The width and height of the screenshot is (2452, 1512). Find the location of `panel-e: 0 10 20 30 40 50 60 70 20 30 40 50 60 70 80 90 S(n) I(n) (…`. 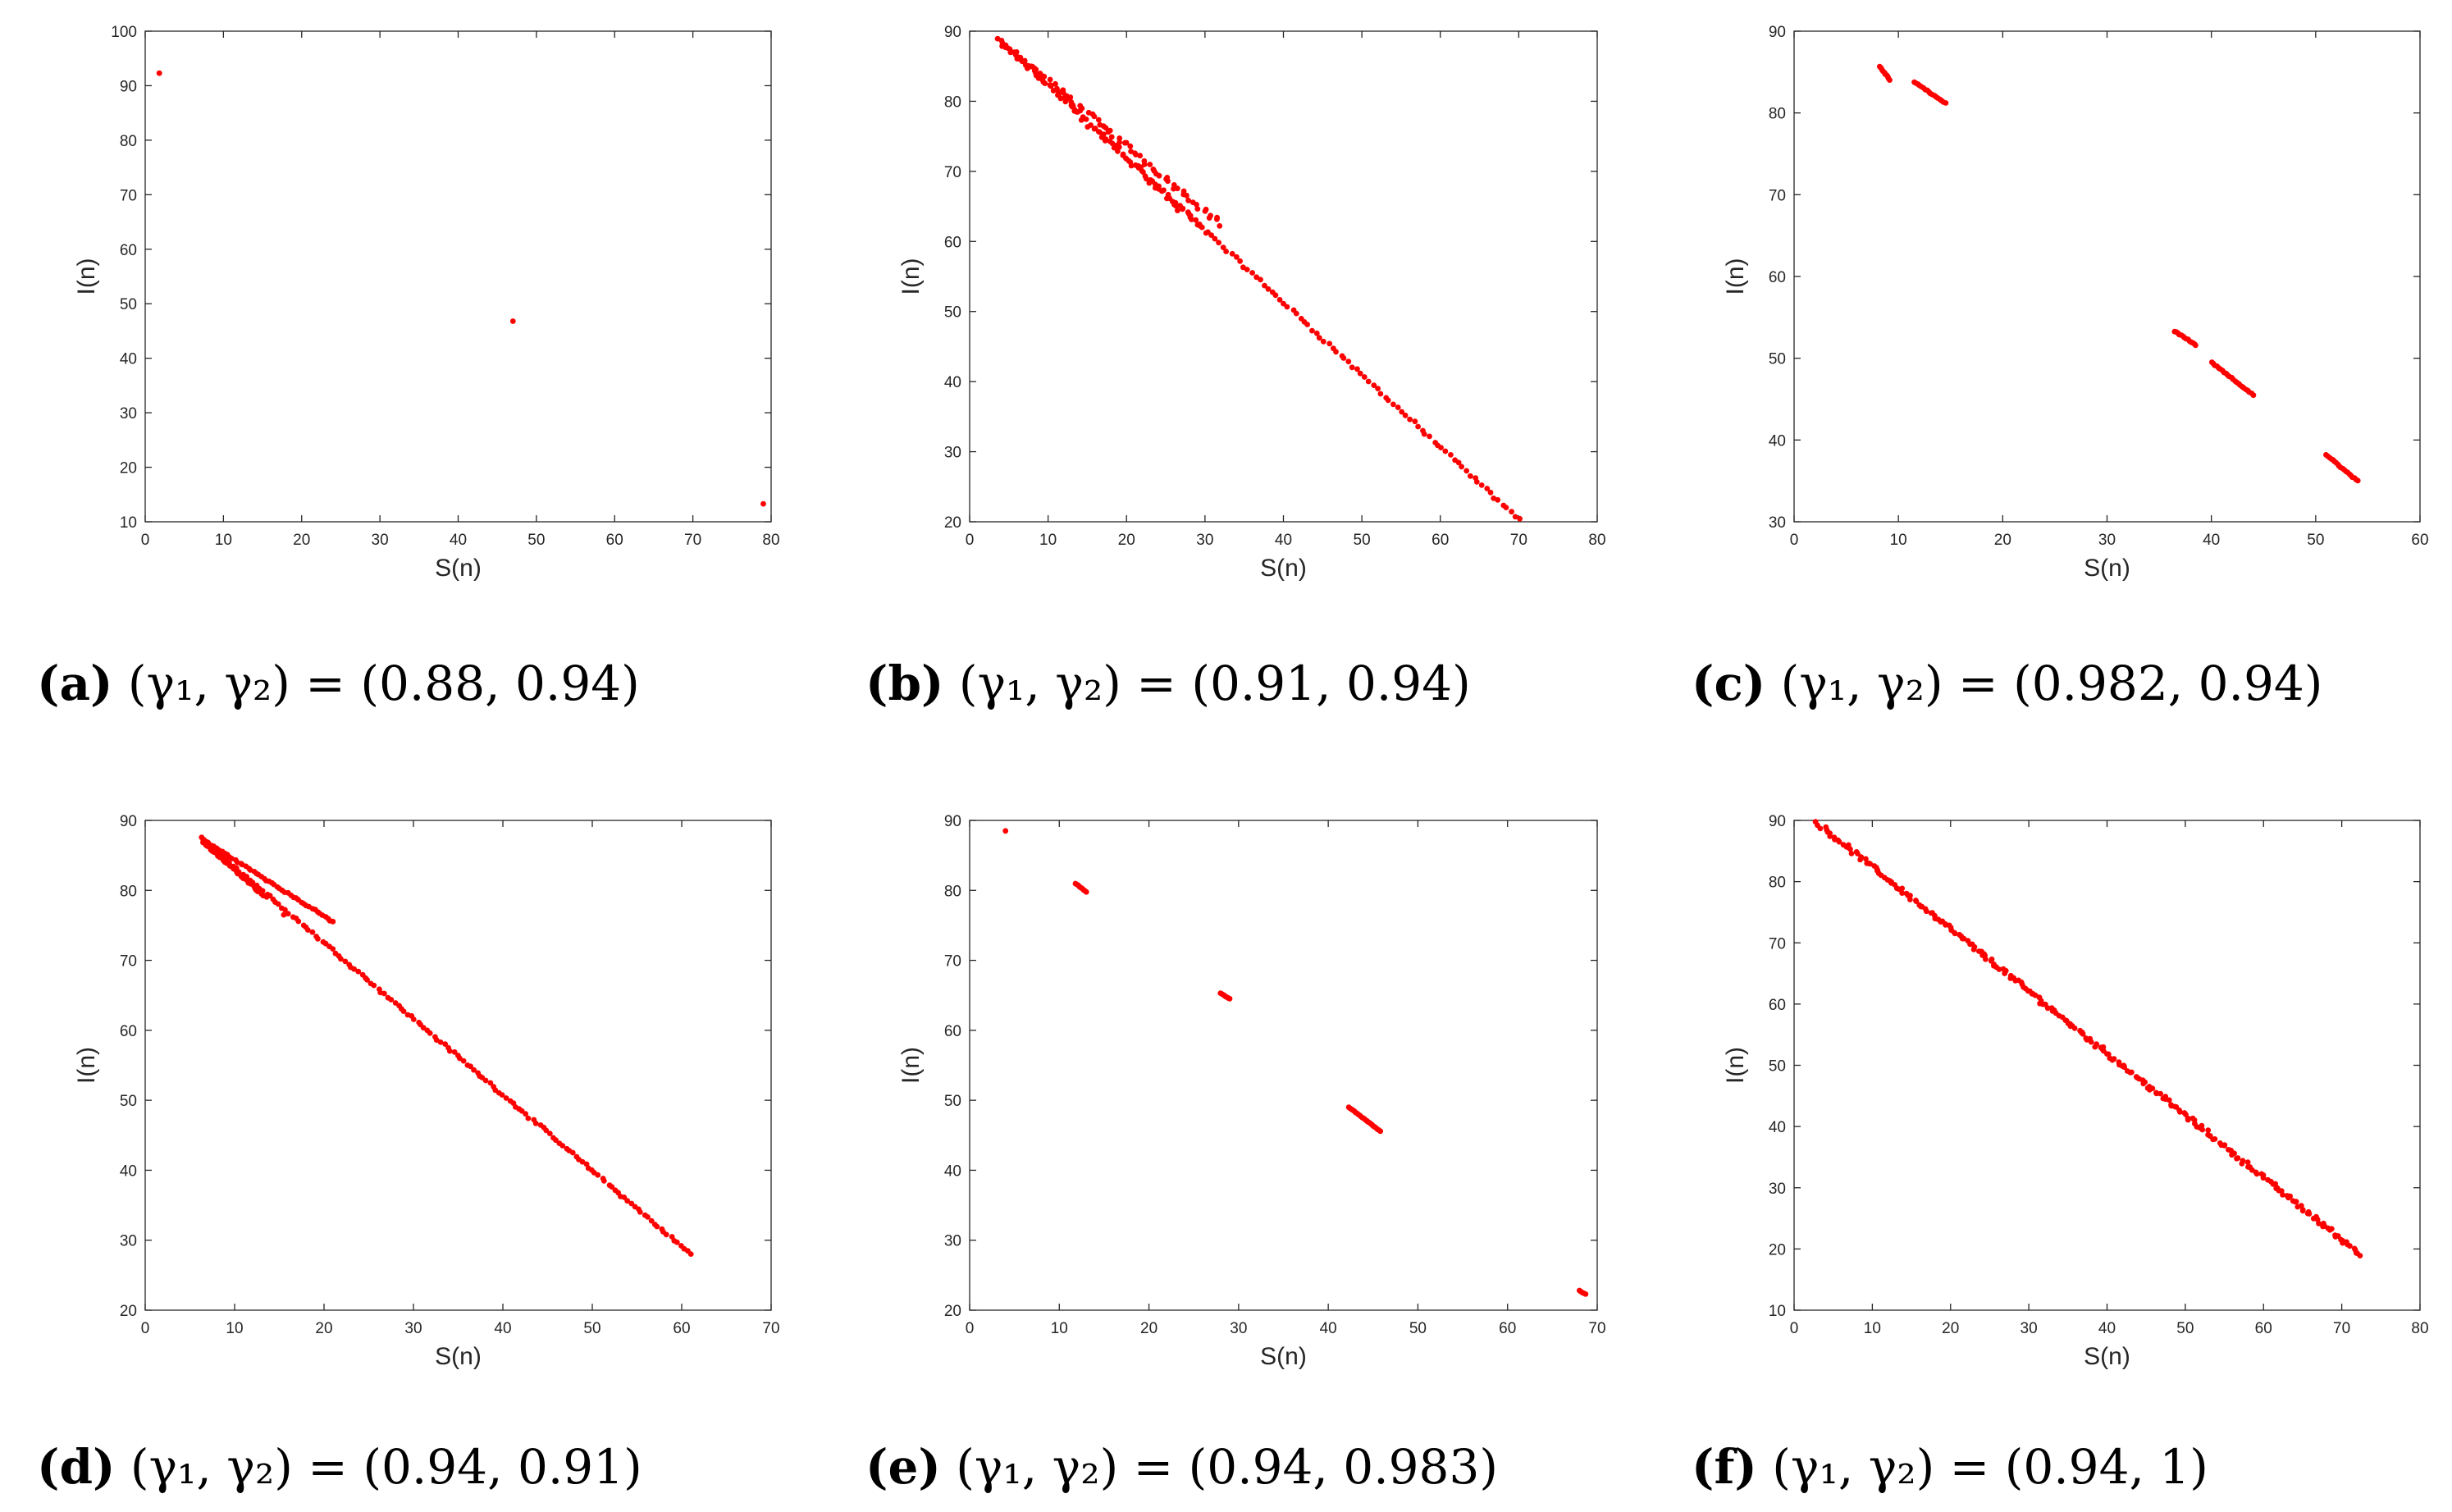

panel-e: 0 10 20 30 40 50 60 70 20 30 40 50 60 70 80 90 S(n) I(n) (… is located at coordinates (1235, 1154).